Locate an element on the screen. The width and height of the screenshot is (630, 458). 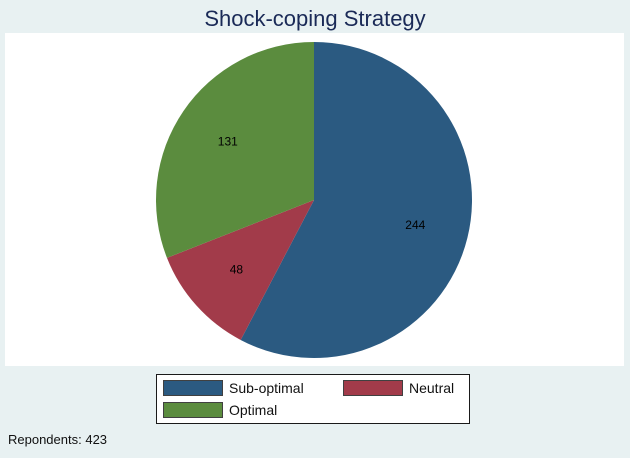
legend-swatch-sub-optimal is located at coordinates (193, 388).